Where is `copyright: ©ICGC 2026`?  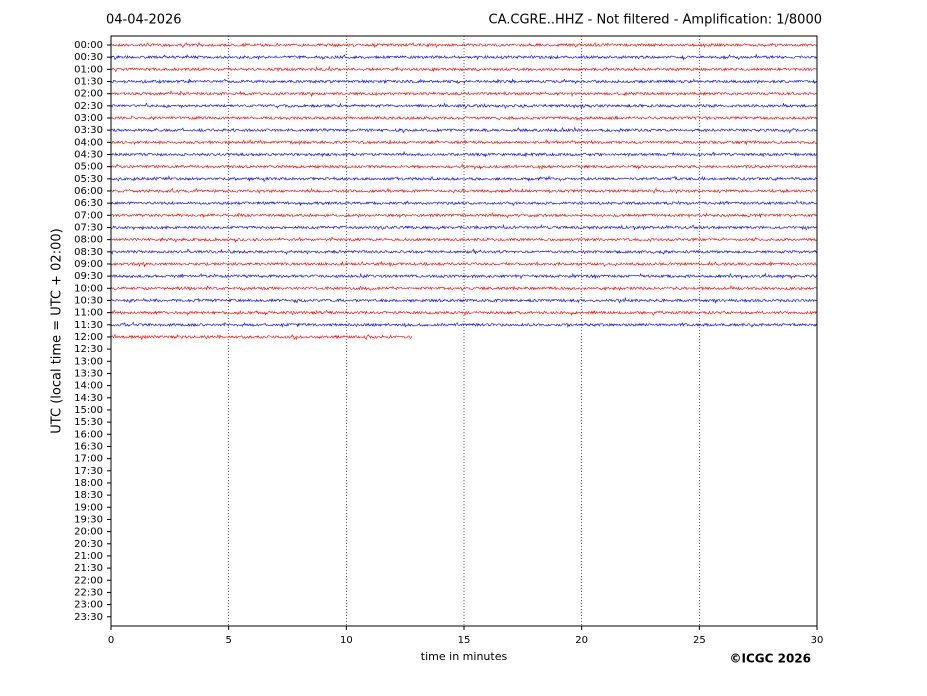
copyright: ©ICGC 2026 is located at coordinates (770, 659).